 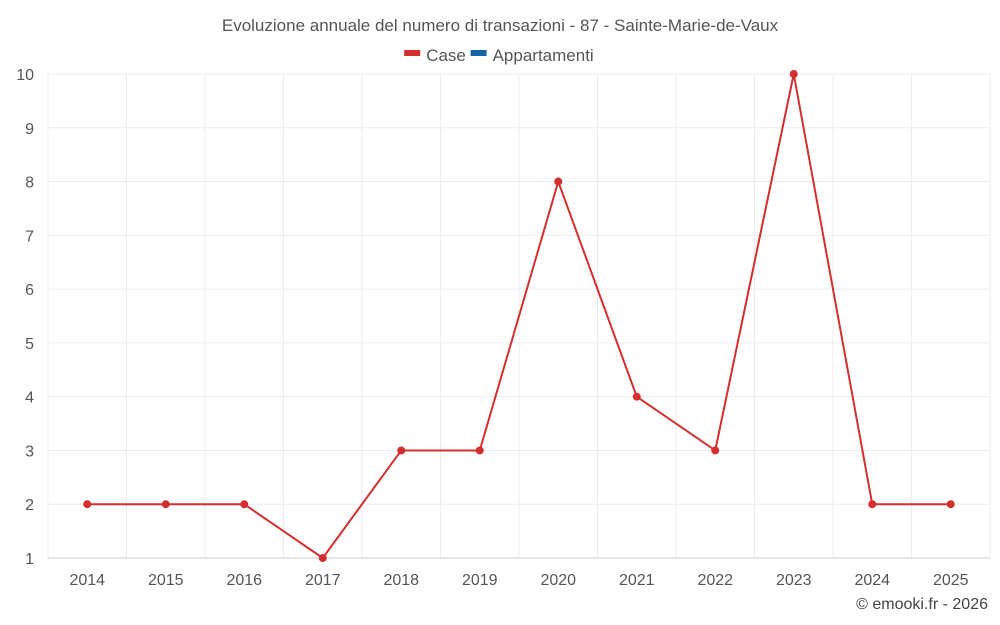 What do you see at coordinates (794, 580) in the screenshot?
I see `x-tick-label: 2023` at bounding box center [794, 580].